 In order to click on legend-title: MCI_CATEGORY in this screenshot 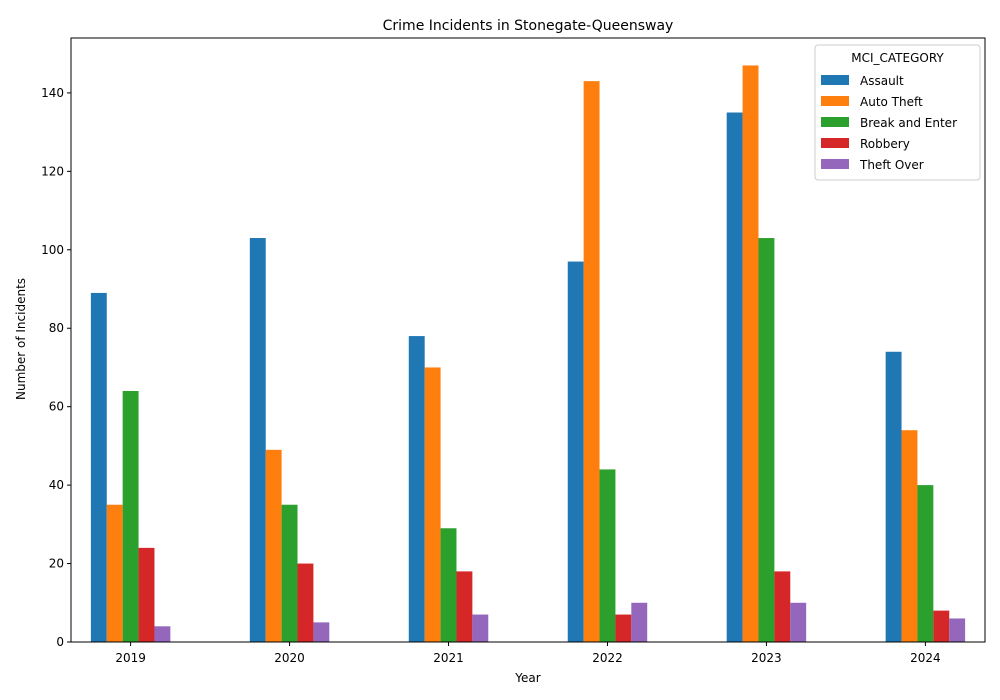, I will do `click(897, 58)`.